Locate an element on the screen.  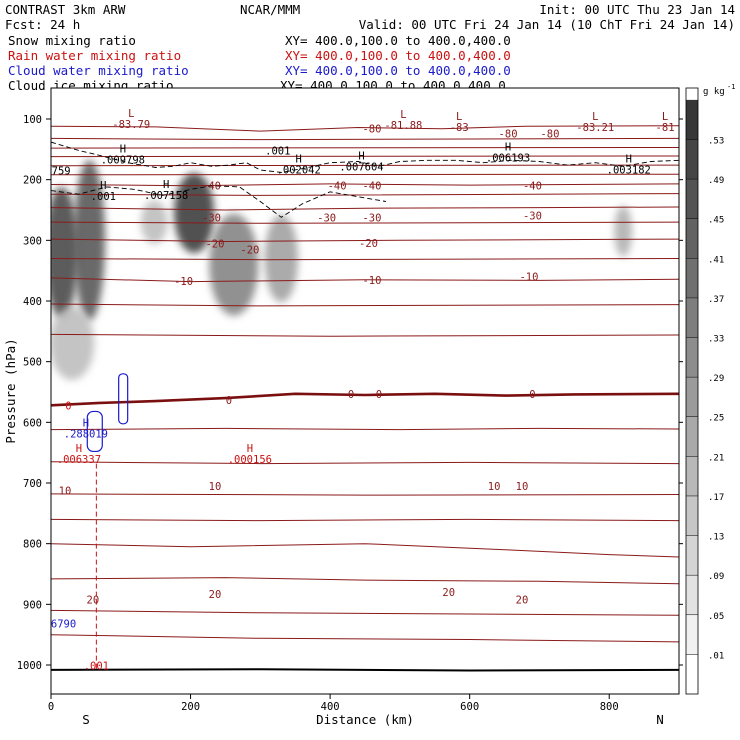
model-title: CONTRAST 3km ARW is located at coordinates (65, 9).